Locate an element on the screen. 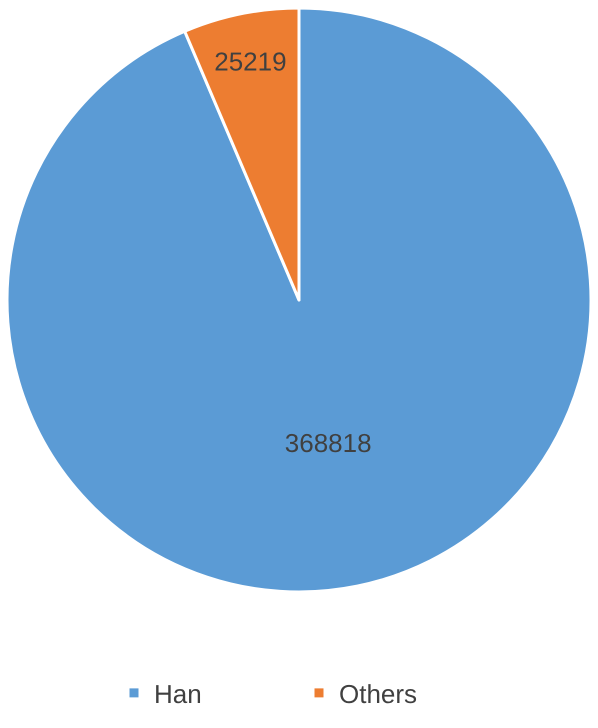  data-label: 25219 is located at coordinates (250, 61).